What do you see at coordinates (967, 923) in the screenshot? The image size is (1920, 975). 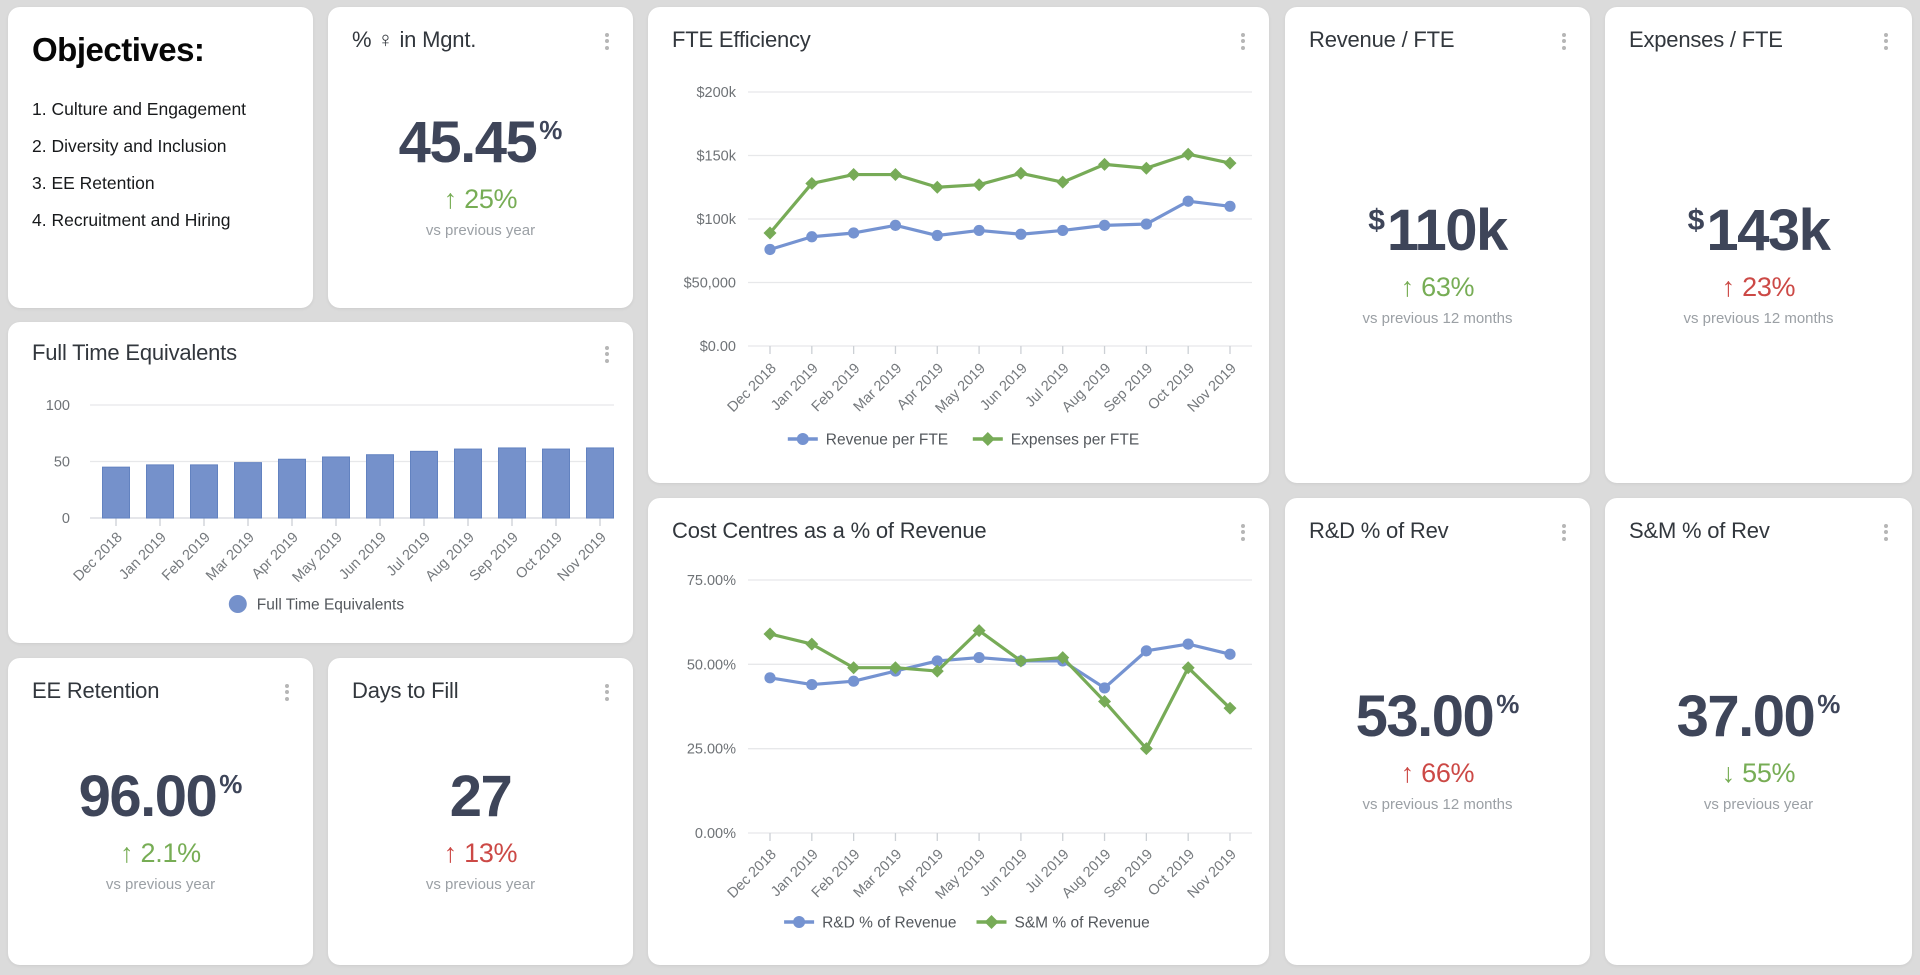 I see `legend: R&D % of Revenue S&M % of Revenue` at bounding box center [967, 923].